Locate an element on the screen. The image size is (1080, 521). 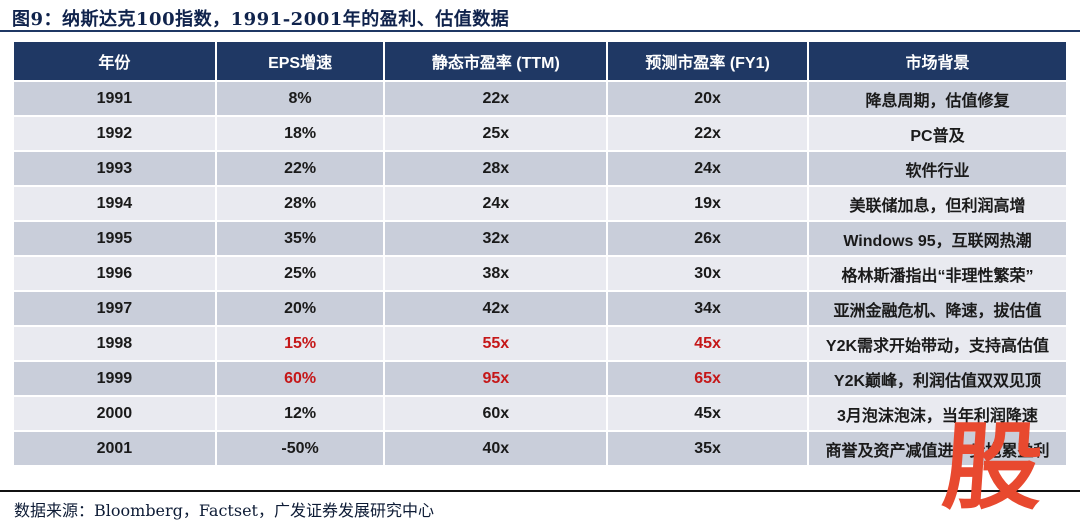
cell-eps: 35% is located at coordinates (300, 238).